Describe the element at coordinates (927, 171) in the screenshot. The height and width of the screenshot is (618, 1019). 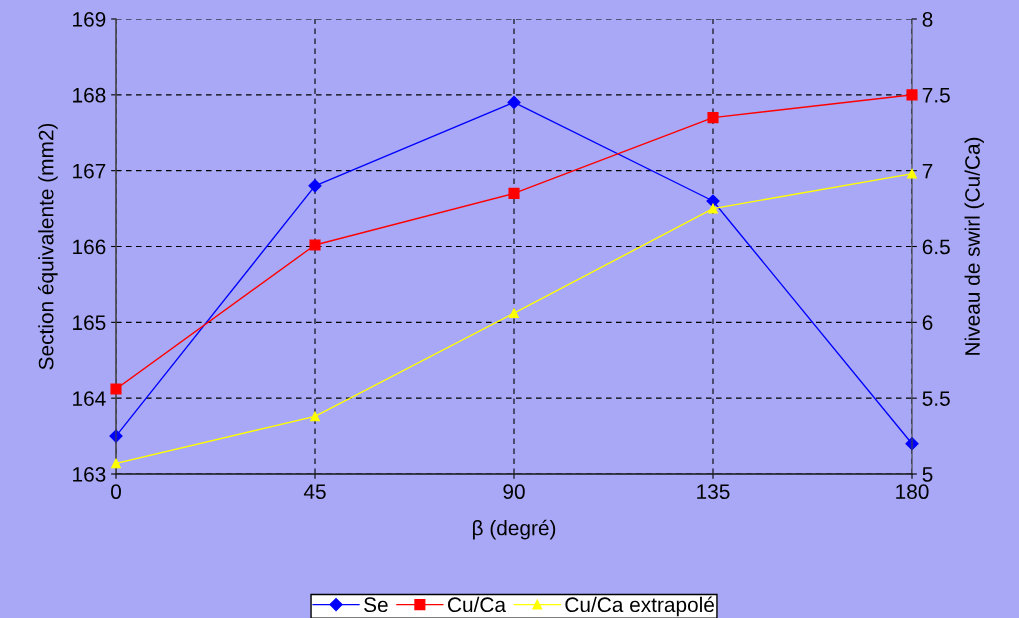
I see `y2-tick-label: 7` at that location.